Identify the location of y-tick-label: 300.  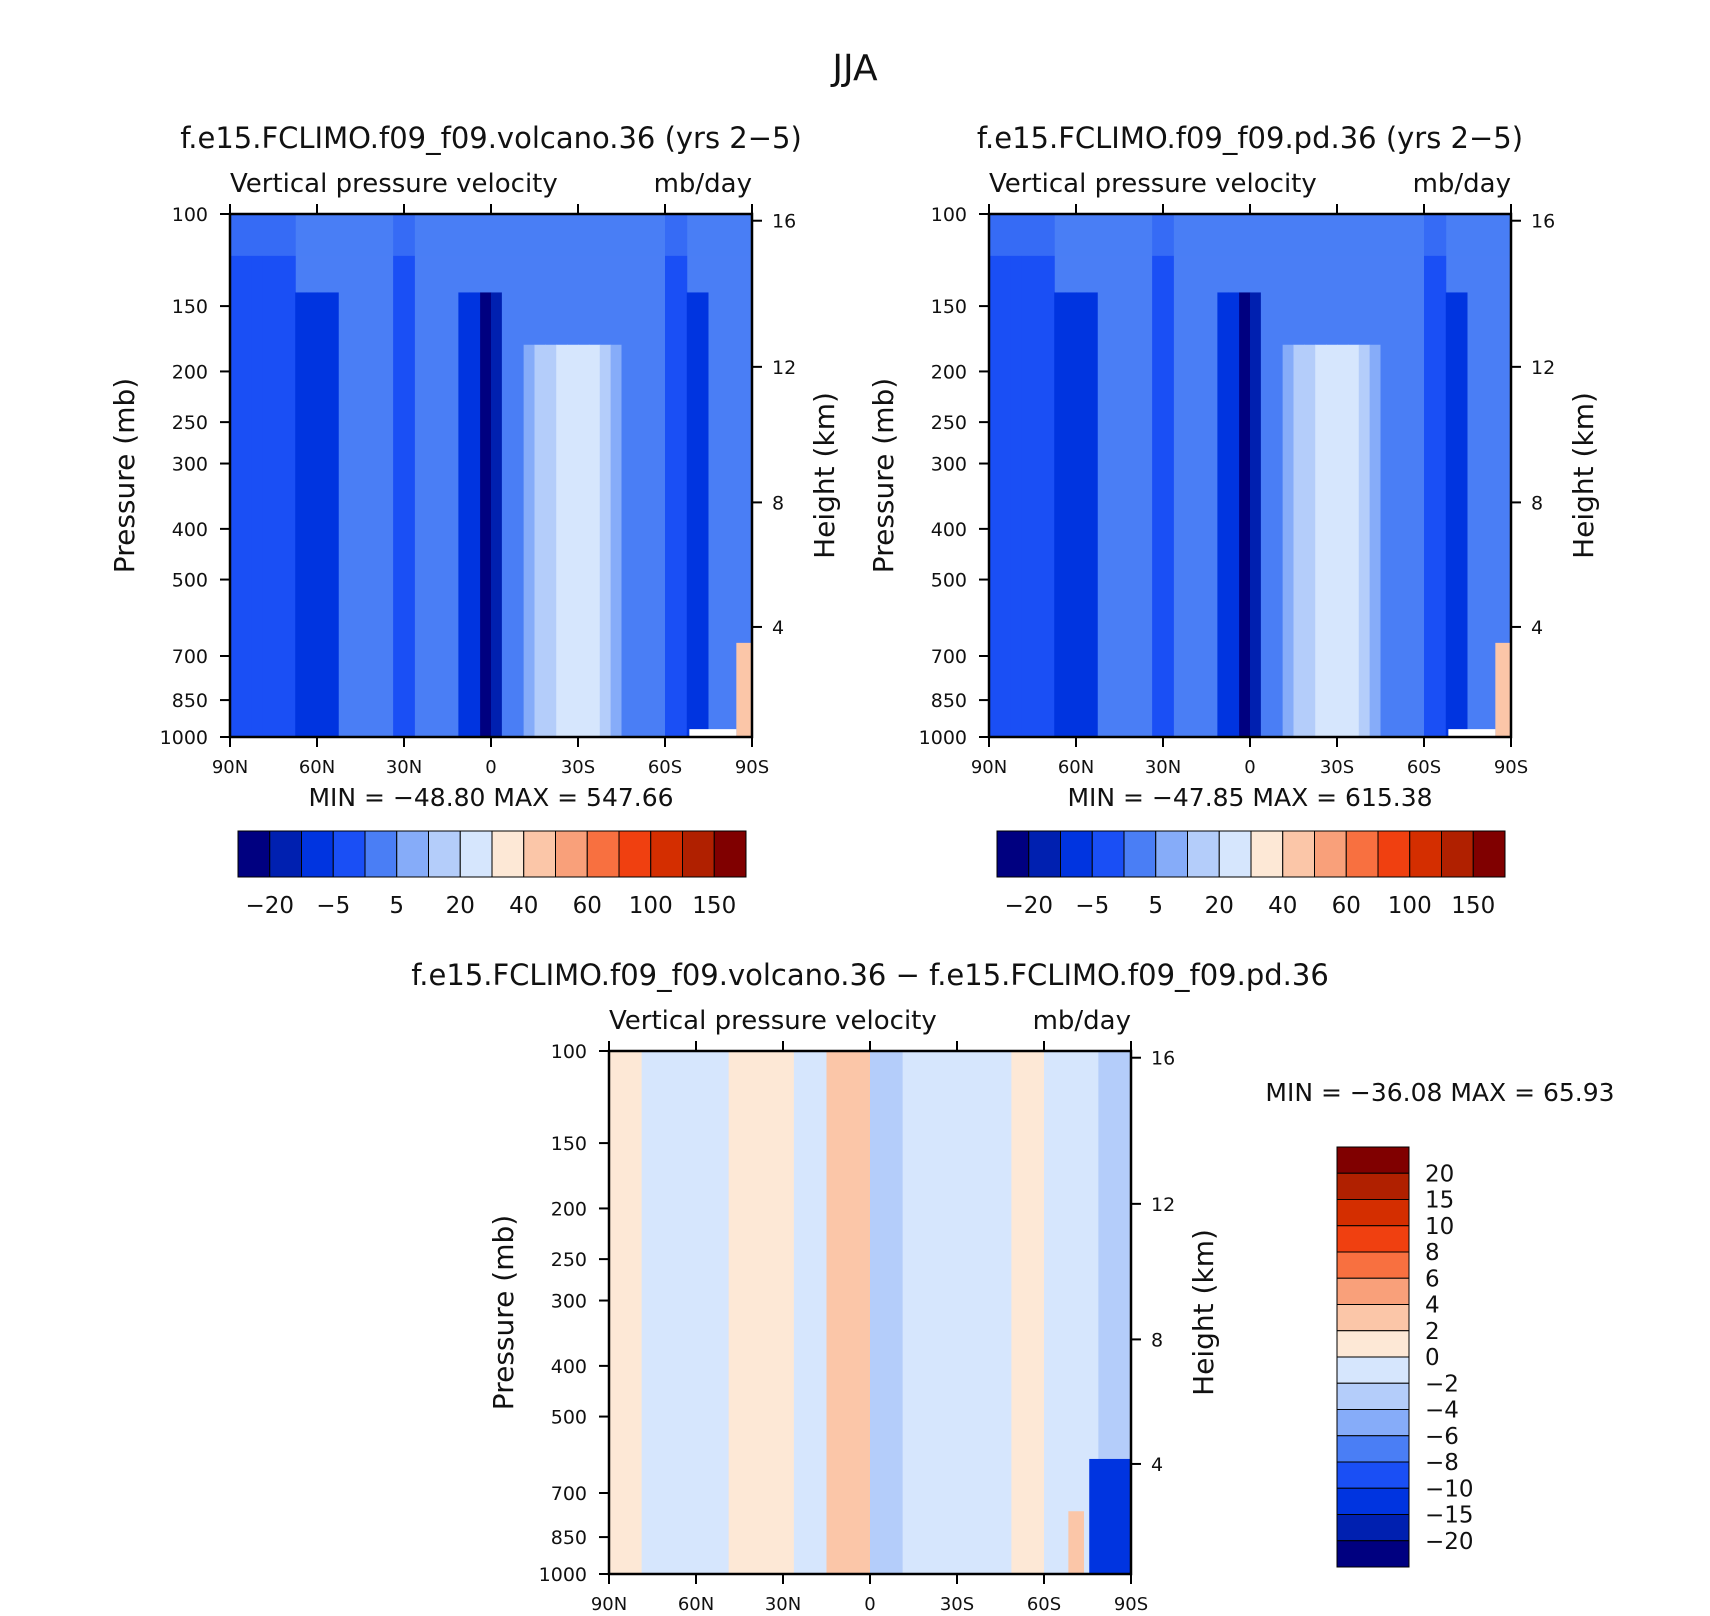
(190, 465).